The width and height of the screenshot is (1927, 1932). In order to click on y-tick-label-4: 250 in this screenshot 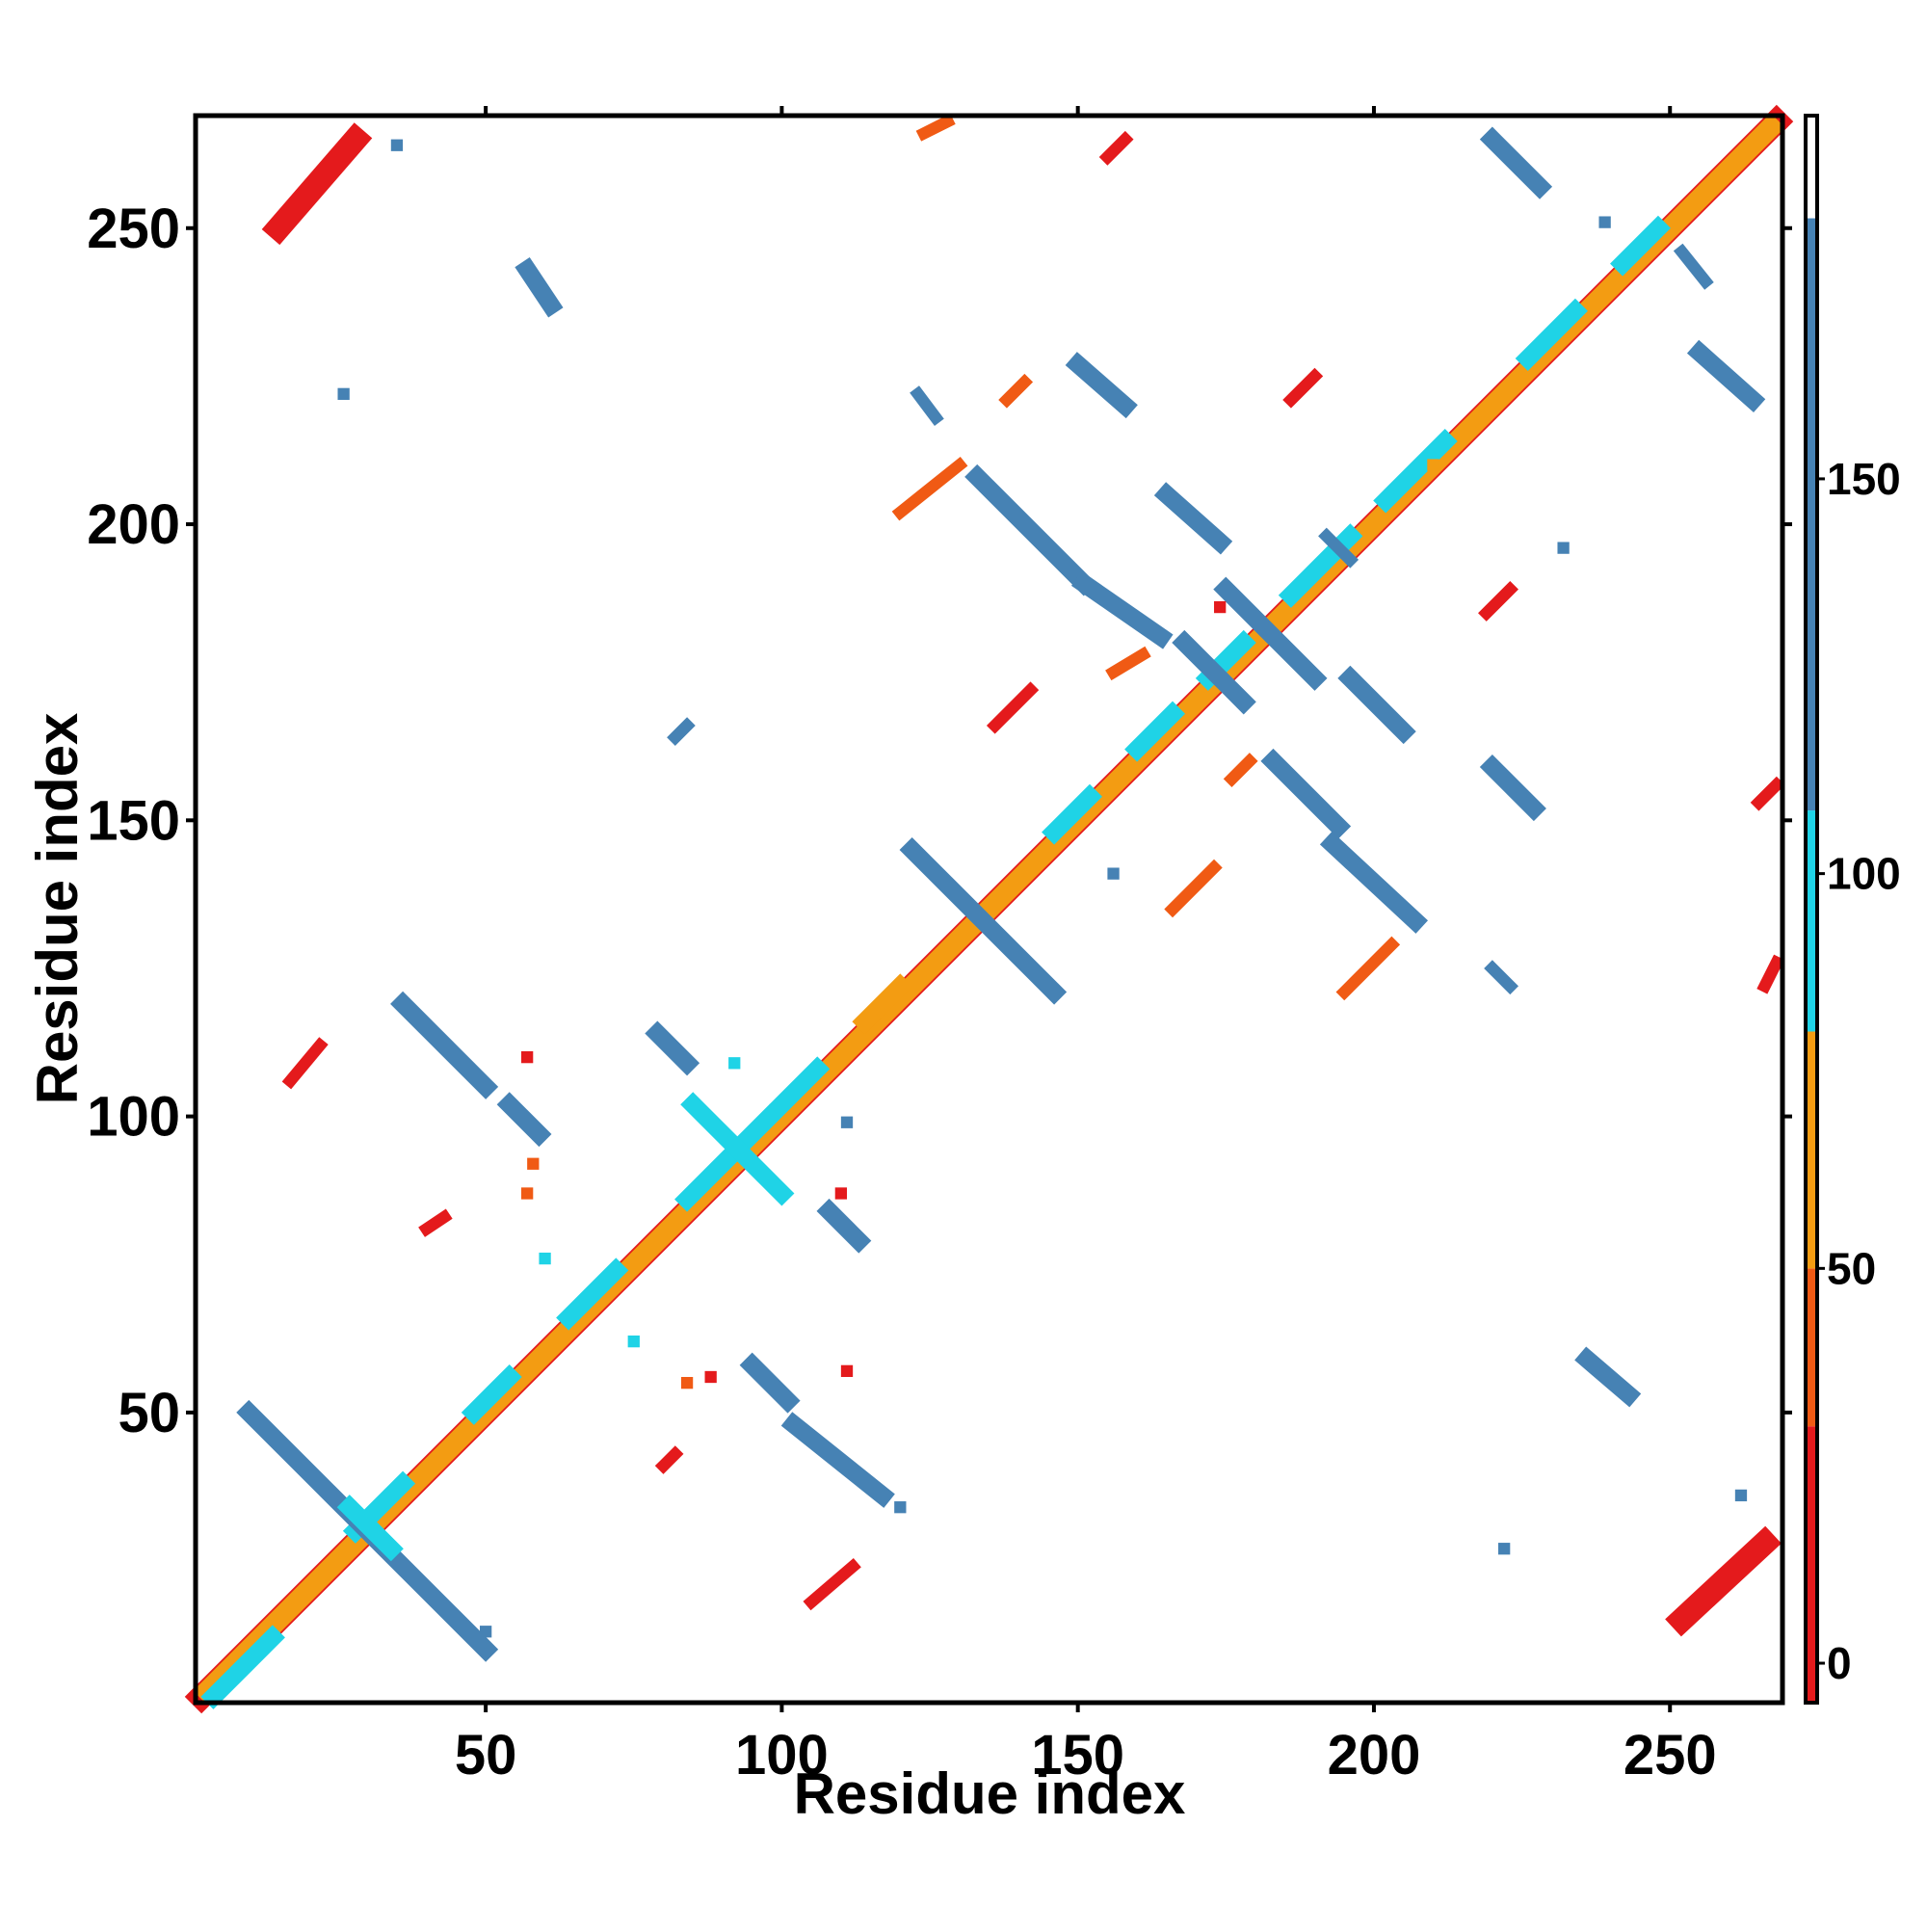, I will do `click(133, 229)`.